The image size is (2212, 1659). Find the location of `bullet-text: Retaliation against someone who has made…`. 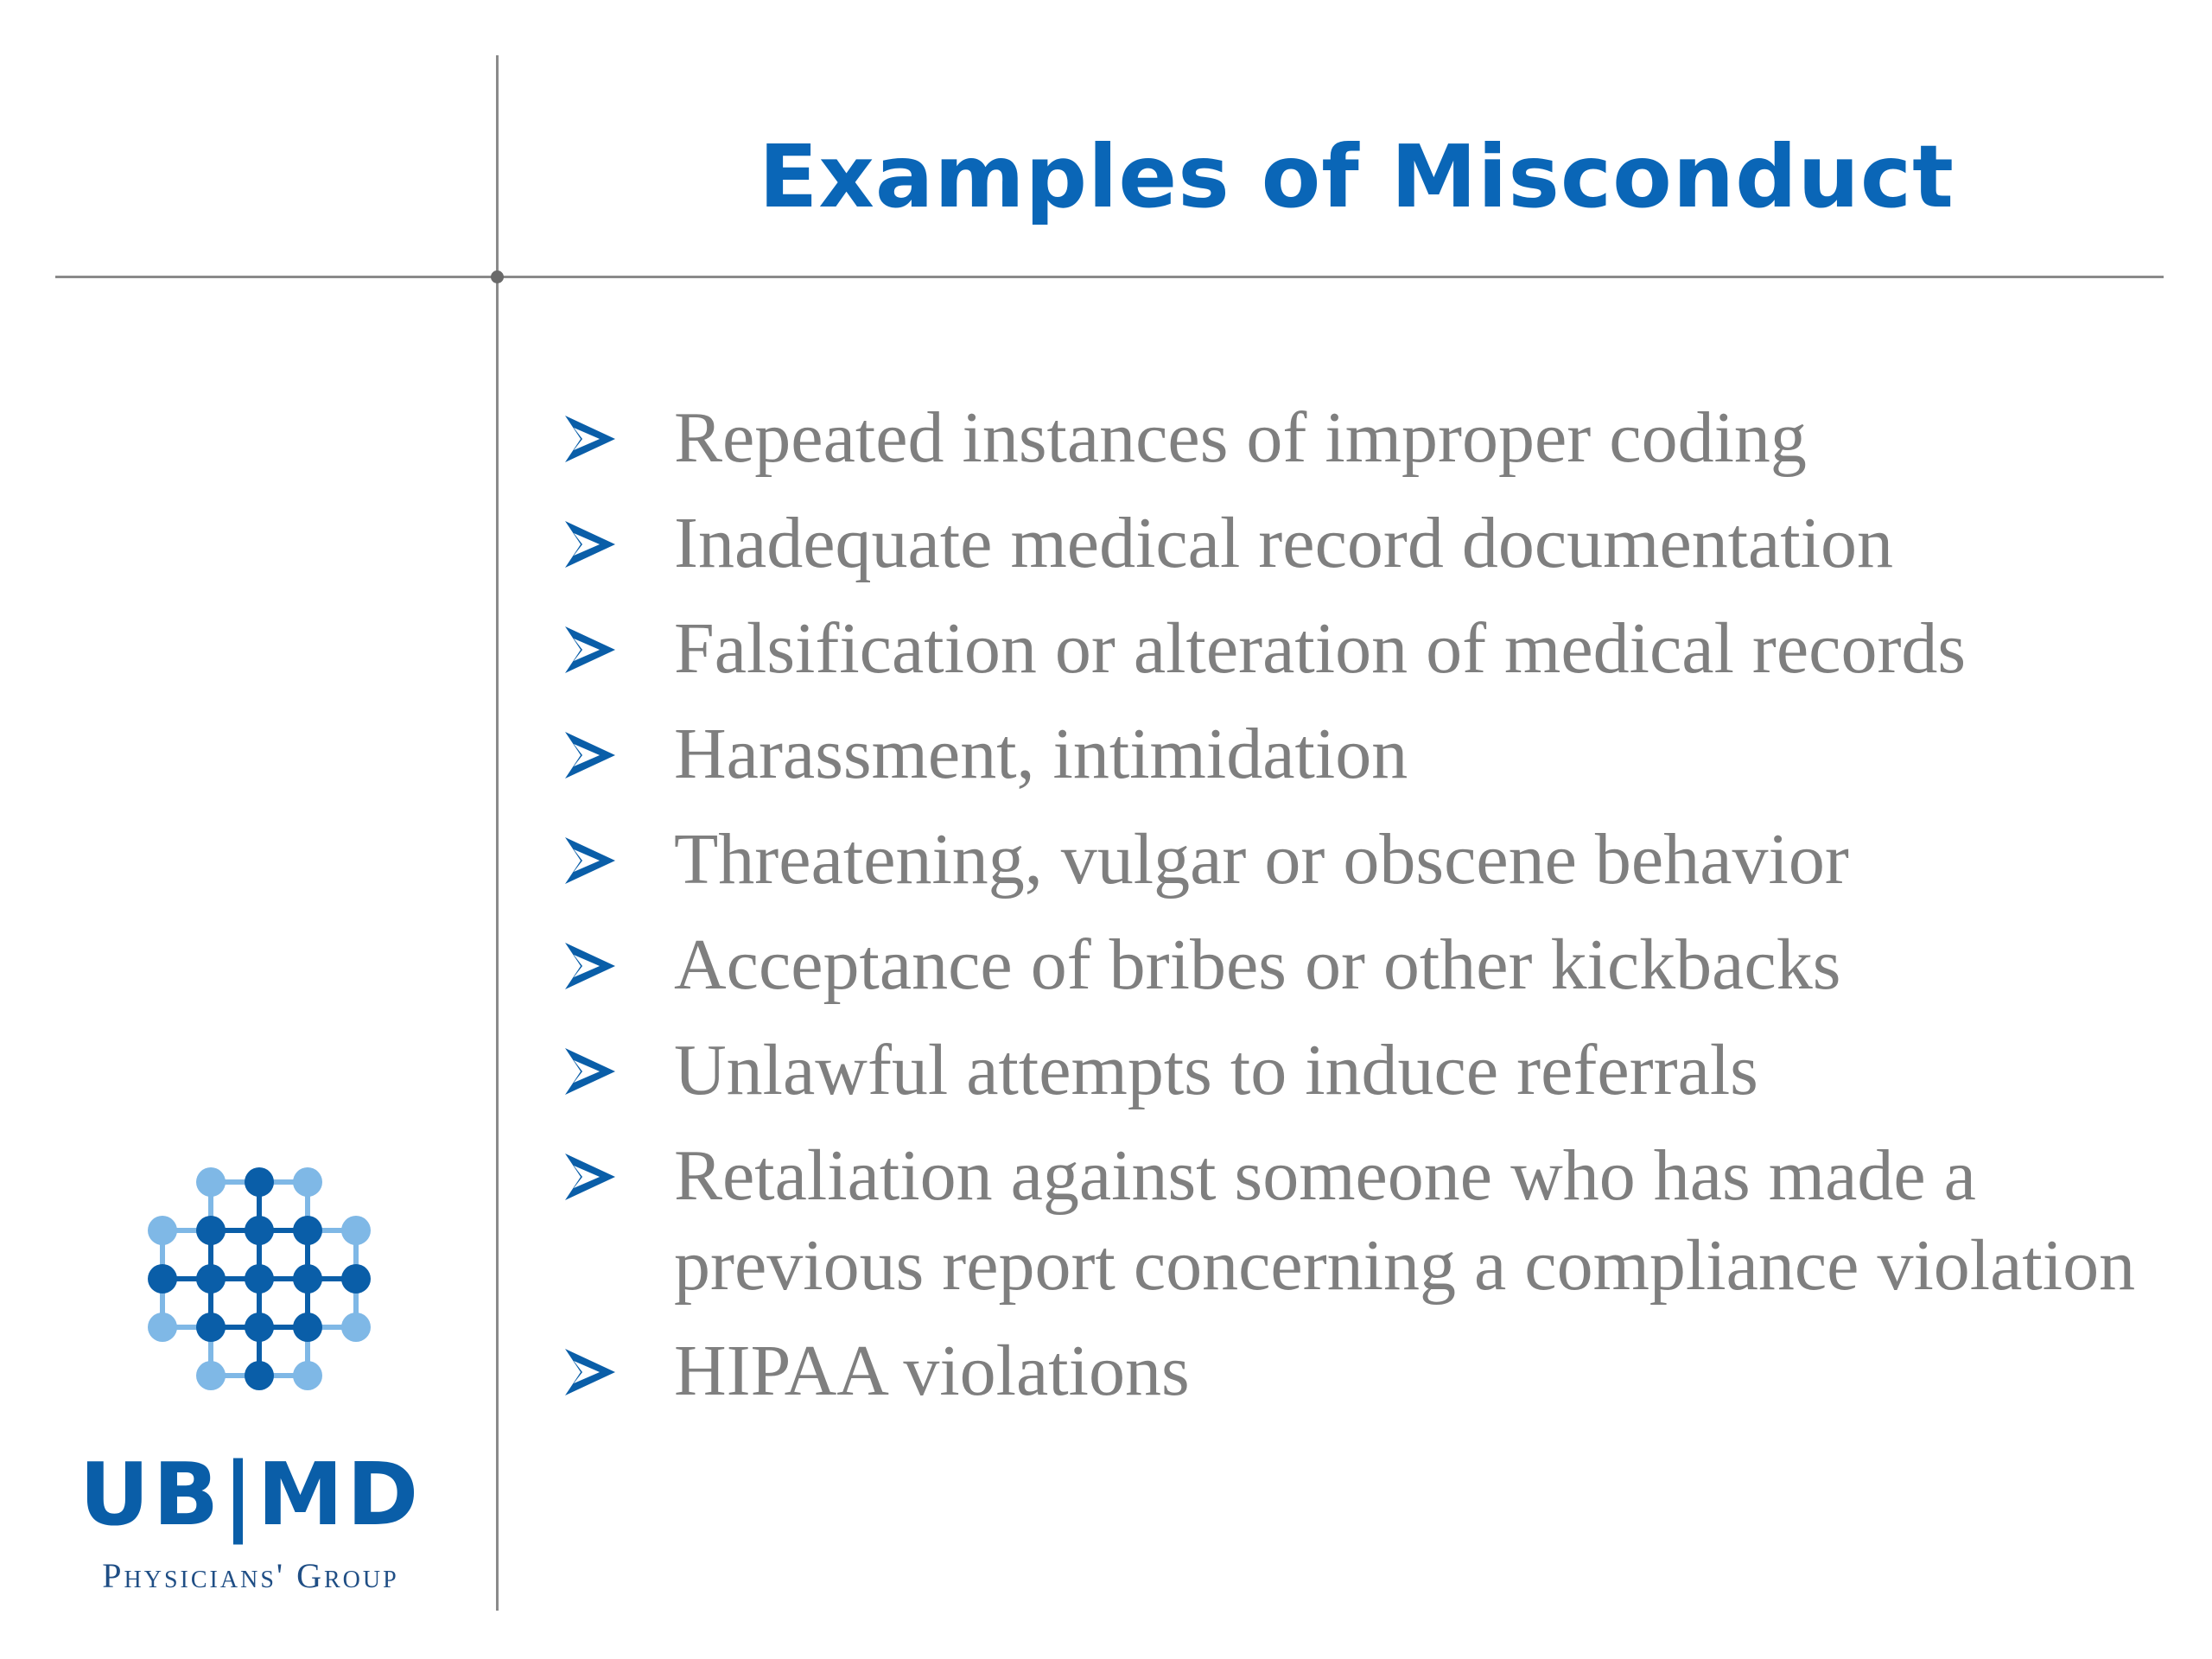

bullet-text: Retaliation against someone who has made… is located at coordinates (1405, 1220).